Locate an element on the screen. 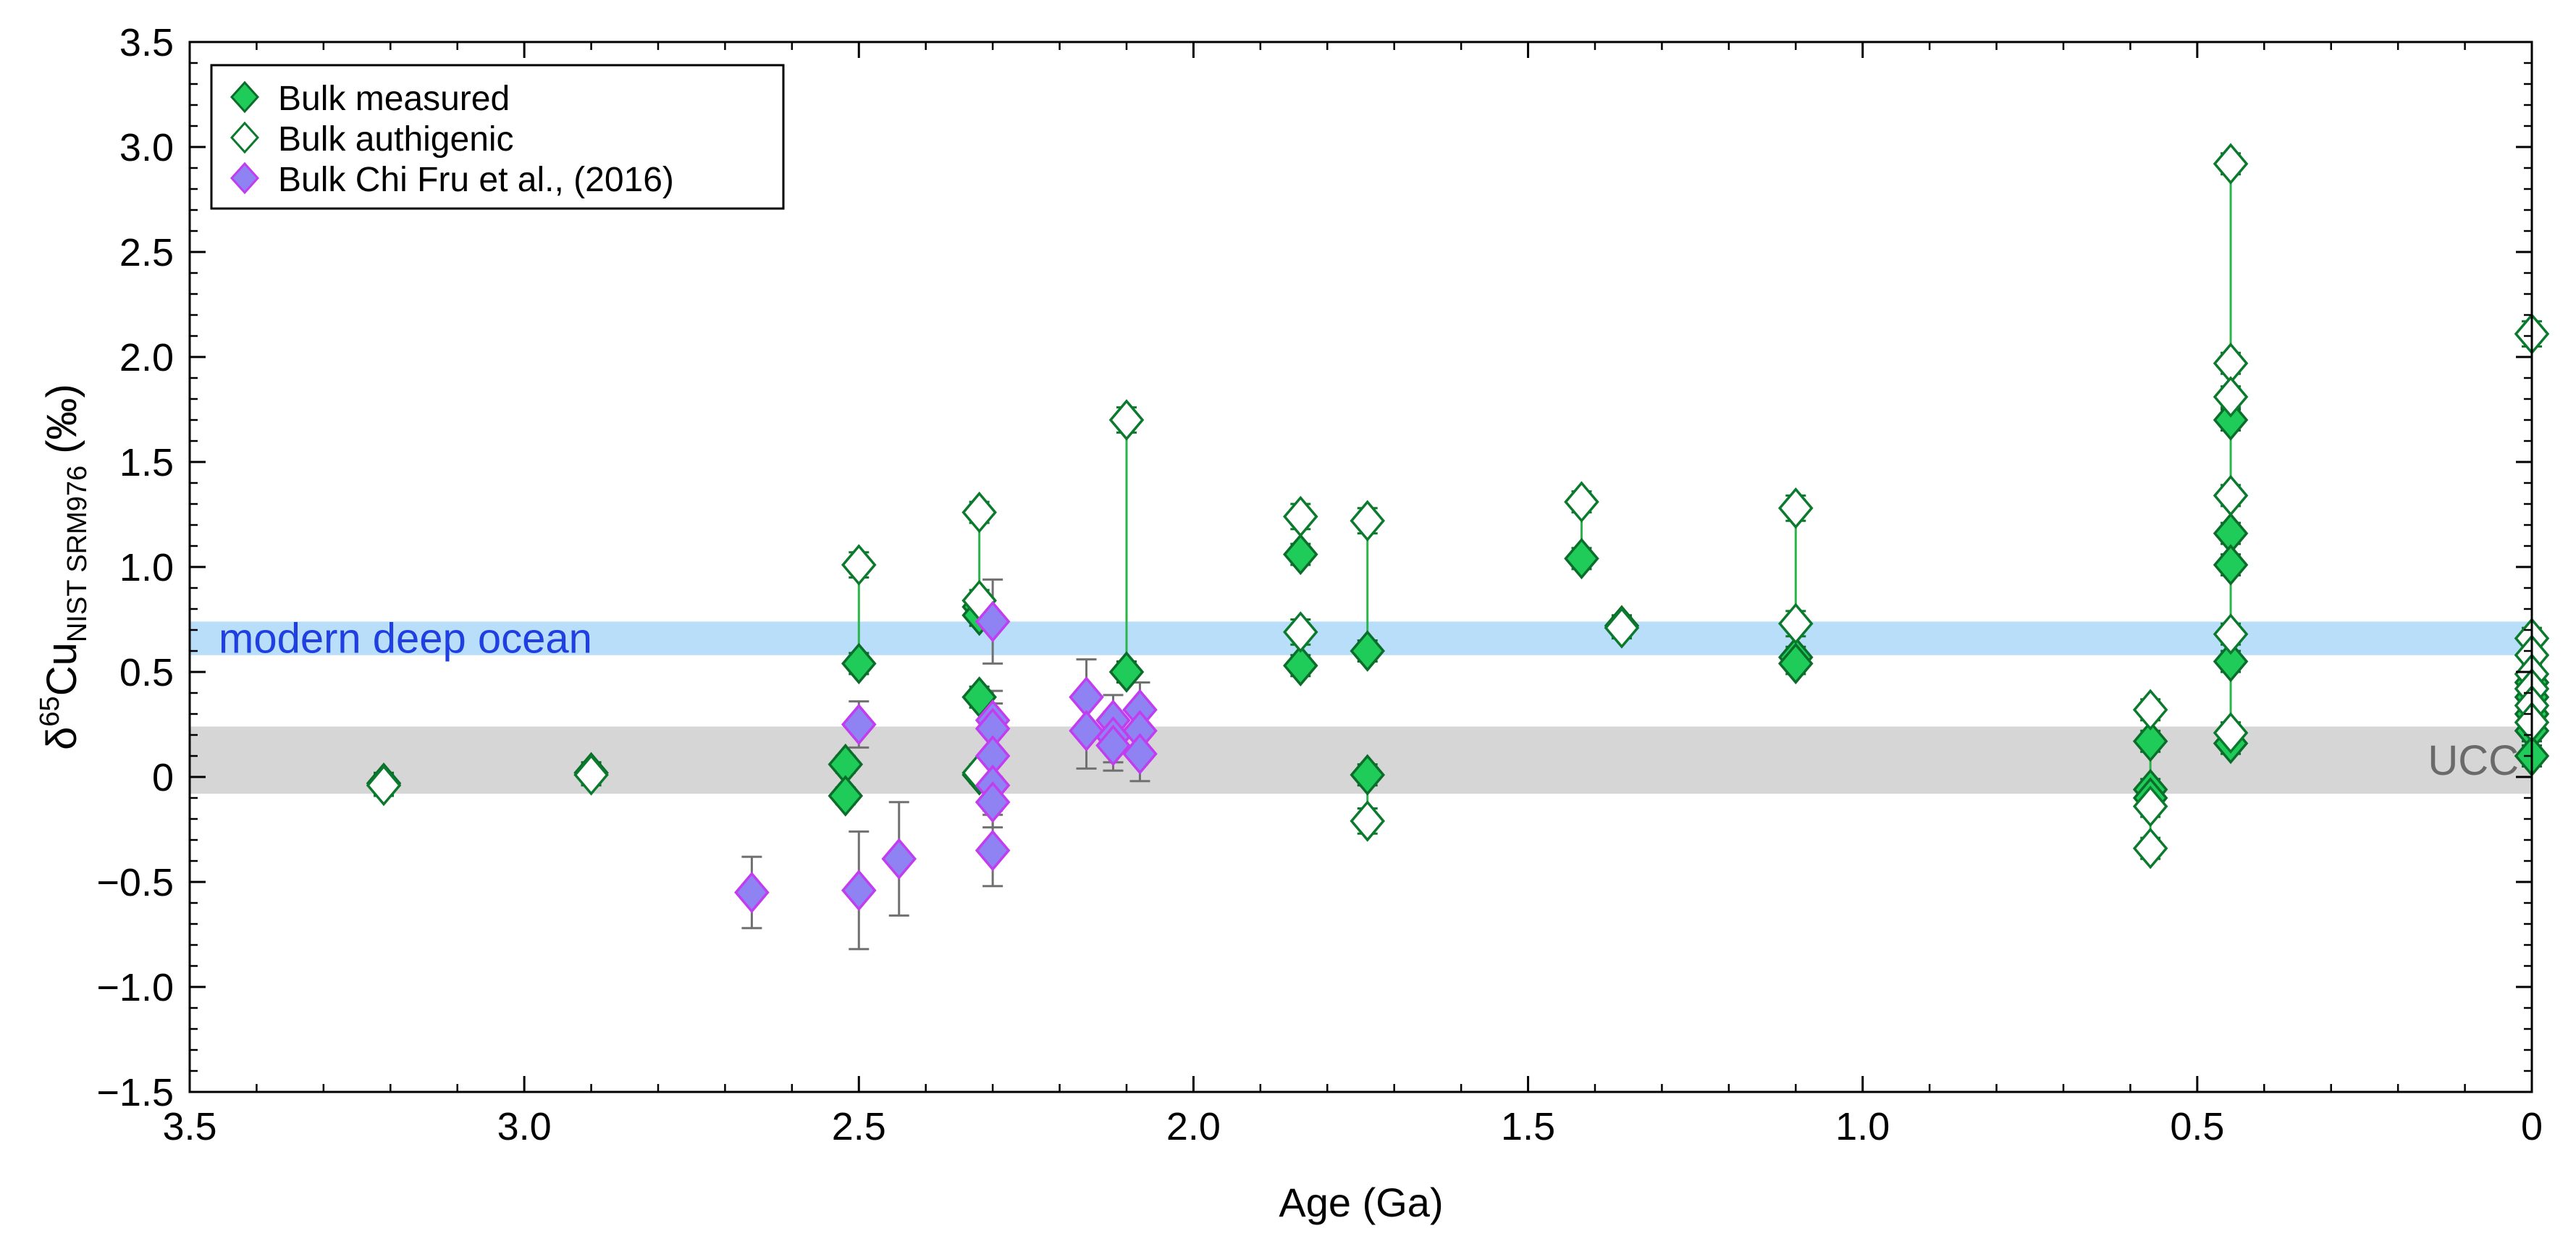 Image resolution: width=2576 pixels, height=1244 pixels. x-tick-label: 0.5 is located at coordinates (2197, 1126).